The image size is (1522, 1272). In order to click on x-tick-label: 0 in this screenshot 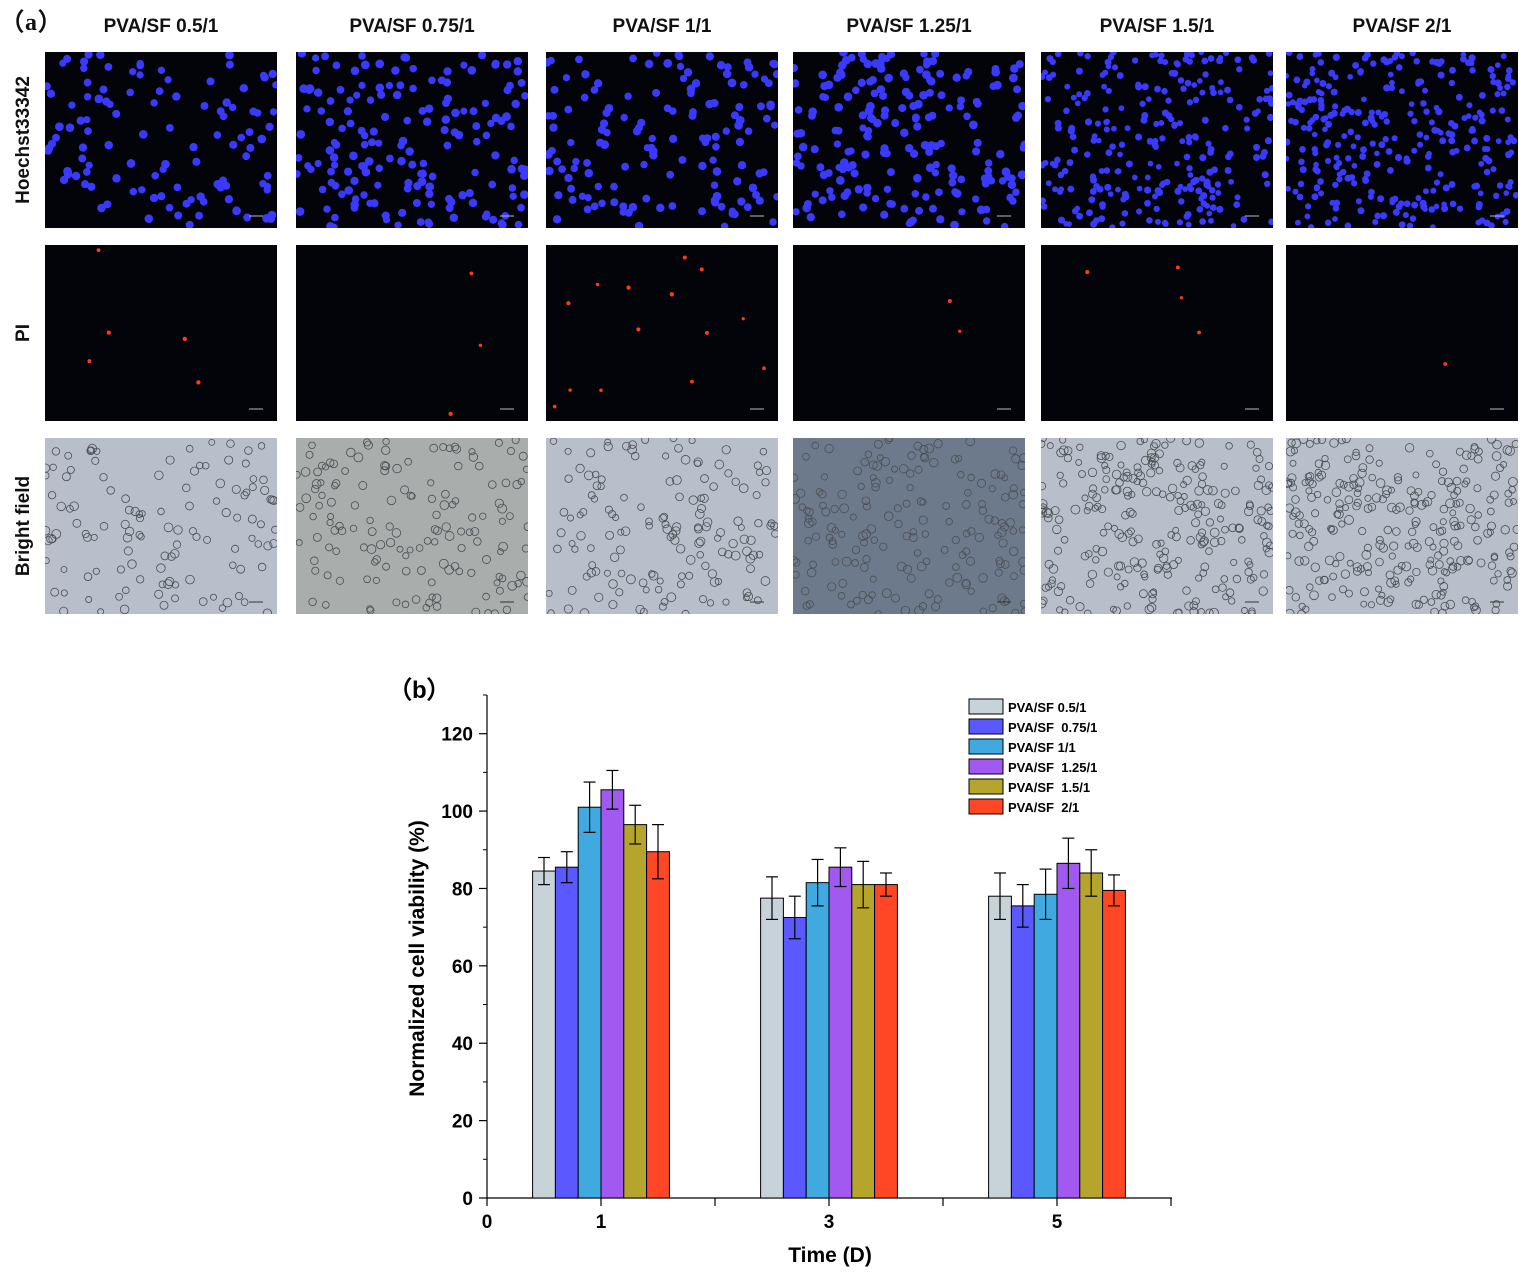, I will do `click(487, 1222)`.